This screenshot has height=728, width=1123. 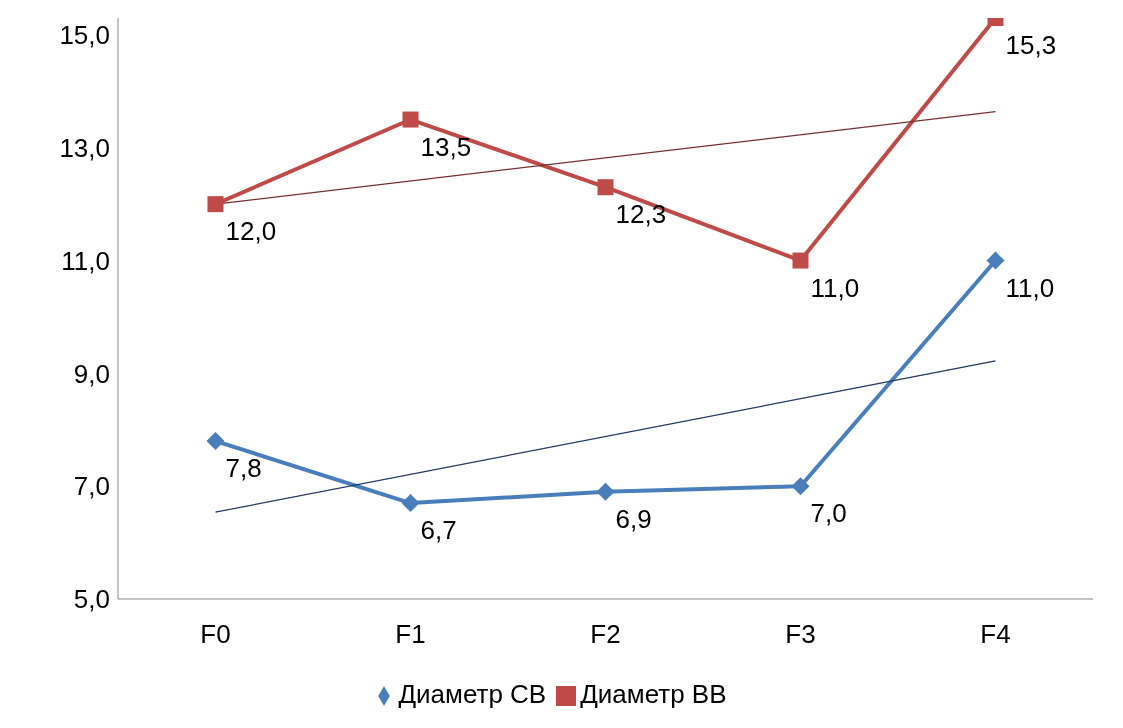 I want to click on x-tick-label: F1, so click(x=410, y=634).